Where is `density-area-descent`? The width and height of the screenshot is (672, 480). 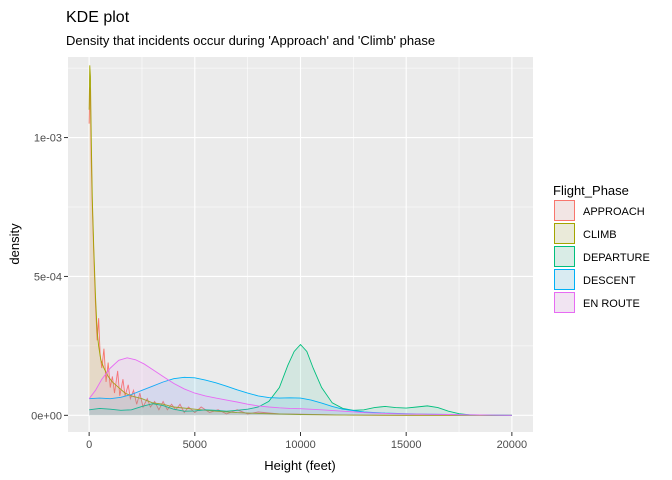
density-area-descent is located at coordinates (300, 396).